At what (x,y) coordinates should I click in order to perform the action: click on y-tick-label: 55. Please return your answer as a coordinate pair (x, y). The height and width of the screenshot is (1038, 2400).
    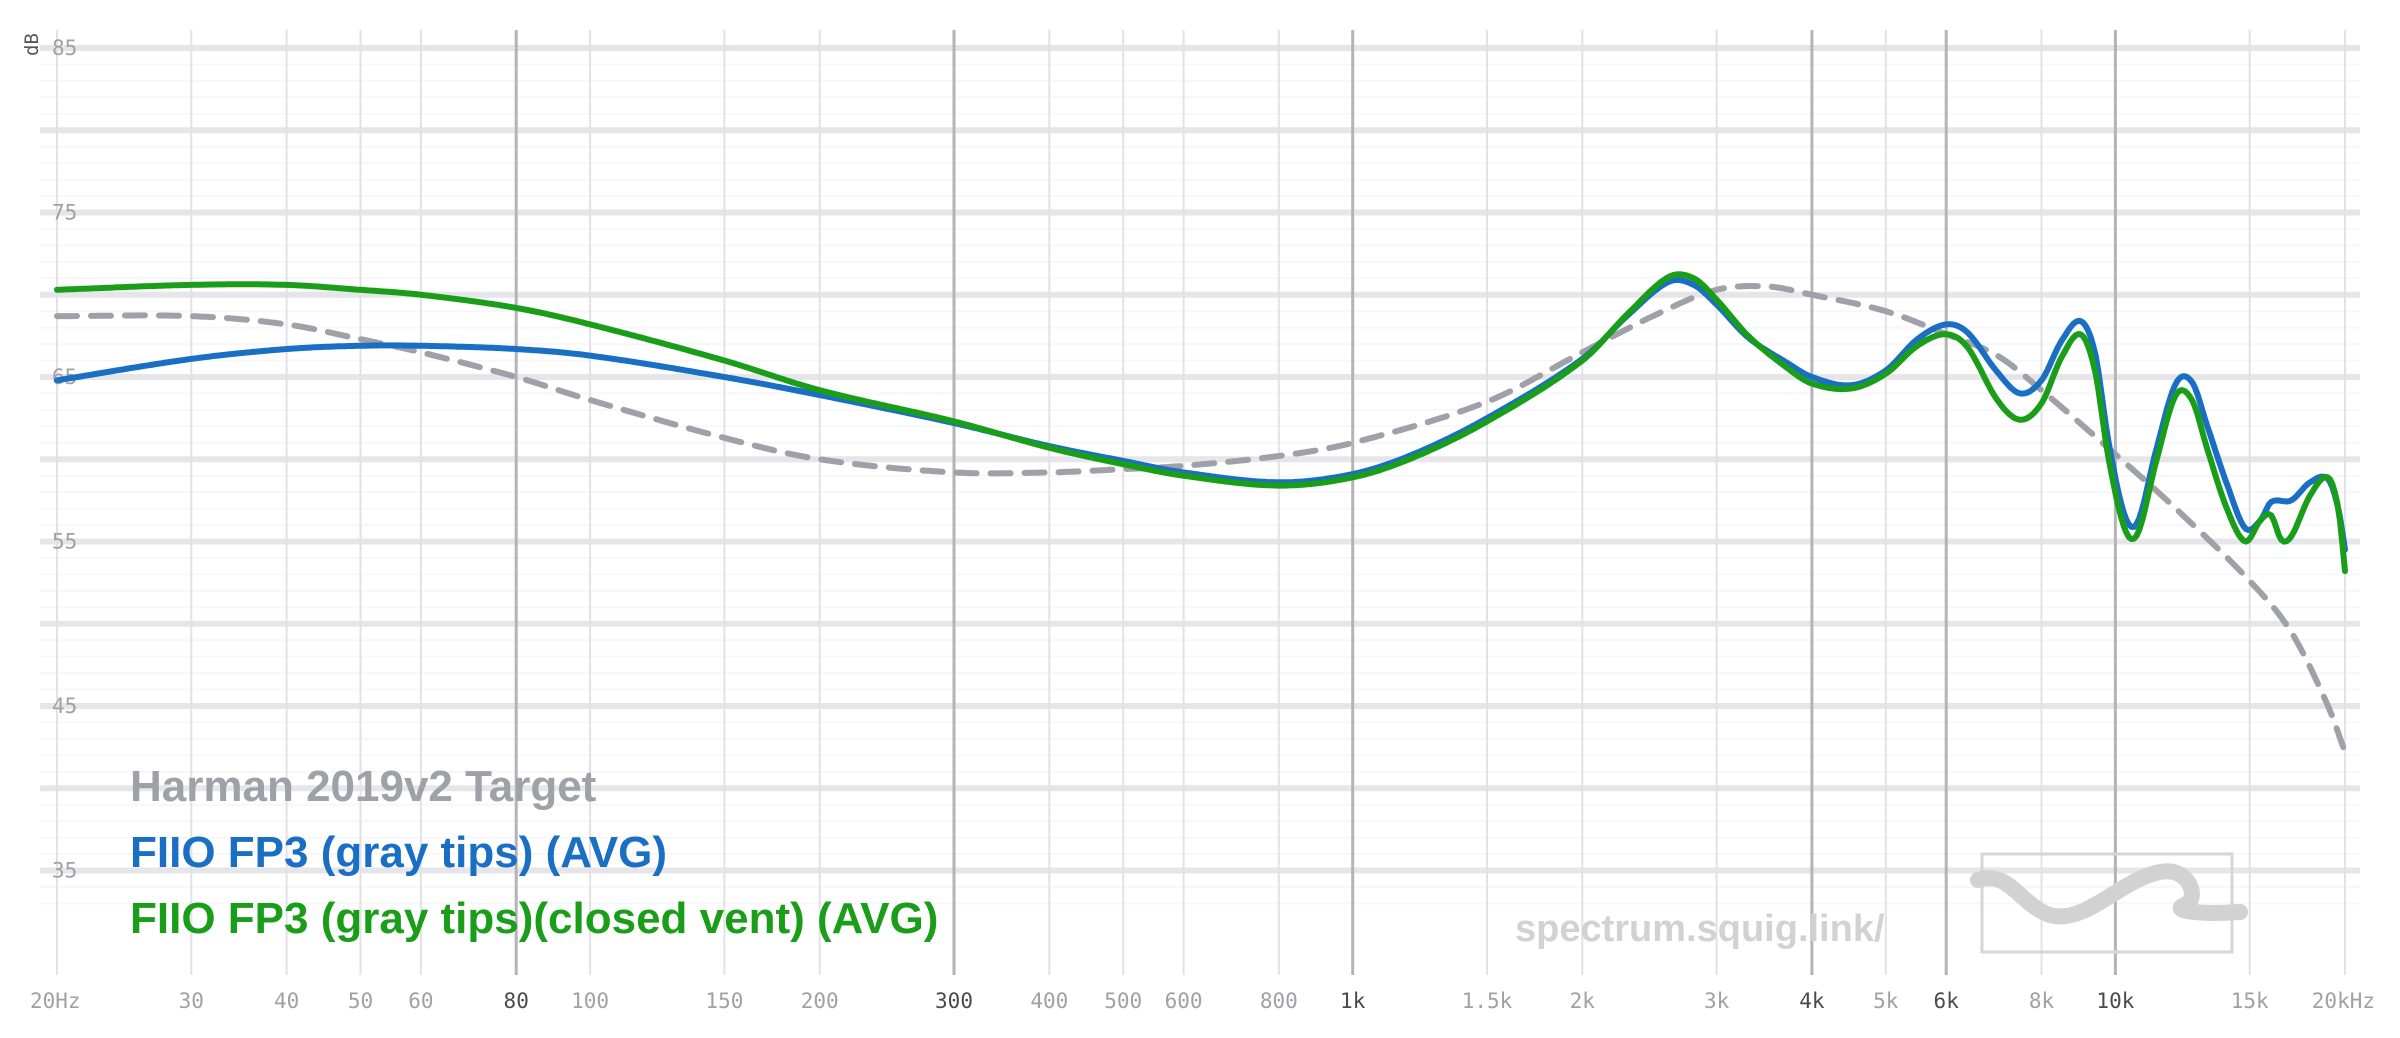
    Looking at the image, I should click on (64, 542).